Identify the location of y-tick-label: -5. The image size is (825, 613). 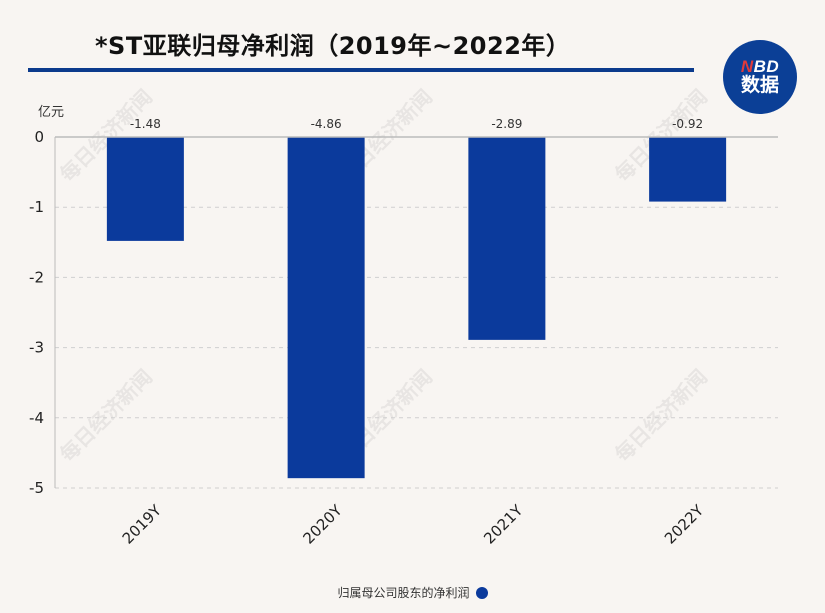
(36, 488).